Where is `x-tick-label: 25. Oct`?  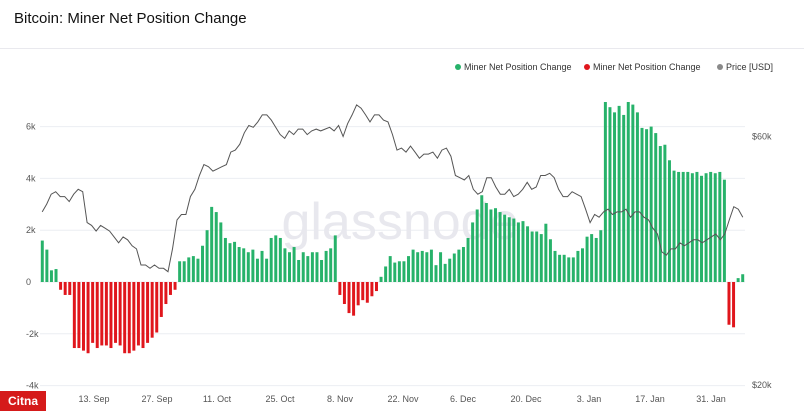 x-tick-label: 25. Oct is located at coordinates (280, 399).